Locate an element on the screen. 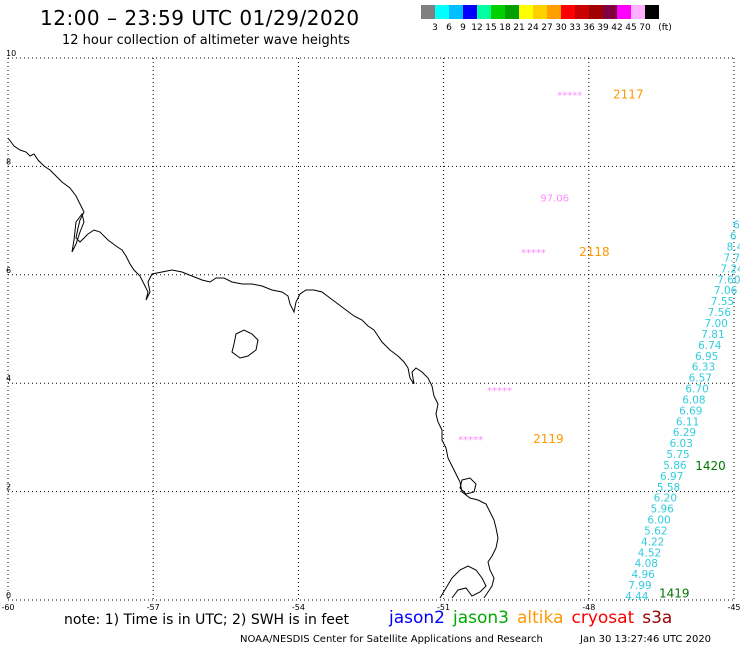 Image resolution: width=740 pixels, height=650 pixels. legend-label: 12 is located at coordinates (477, 28).